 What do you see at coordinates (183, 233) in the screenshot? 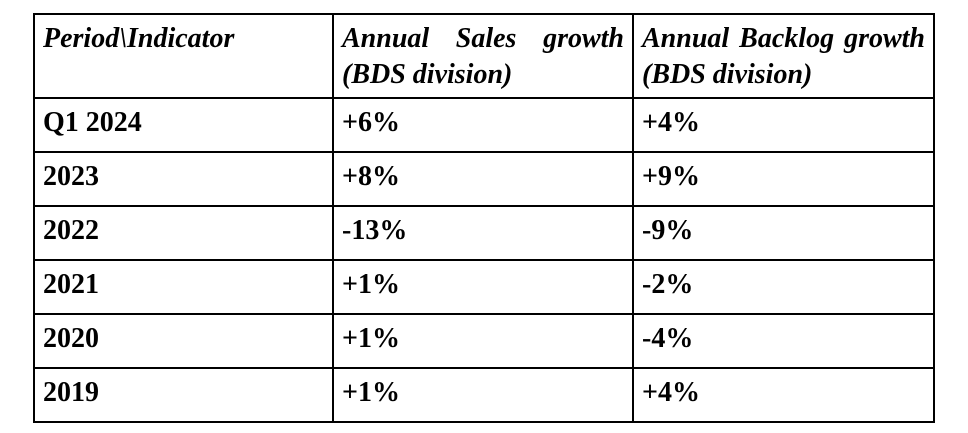
I see `period-cell: 2022` at bounding box center [183, 233].